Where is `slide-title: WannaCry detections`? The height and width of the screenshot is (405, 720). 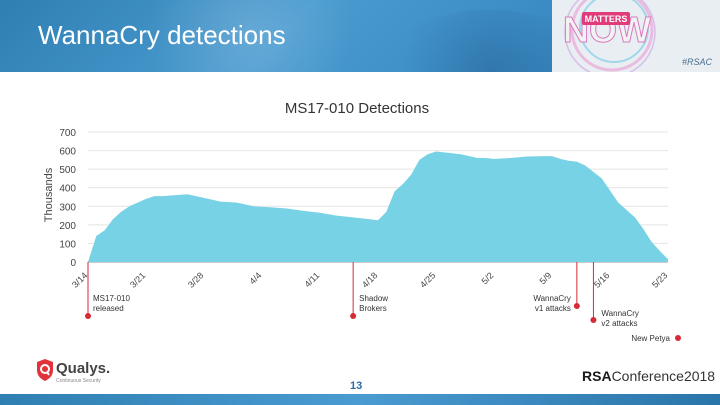
slide-title: WannaCry detections is located at coordinates (162, 35).